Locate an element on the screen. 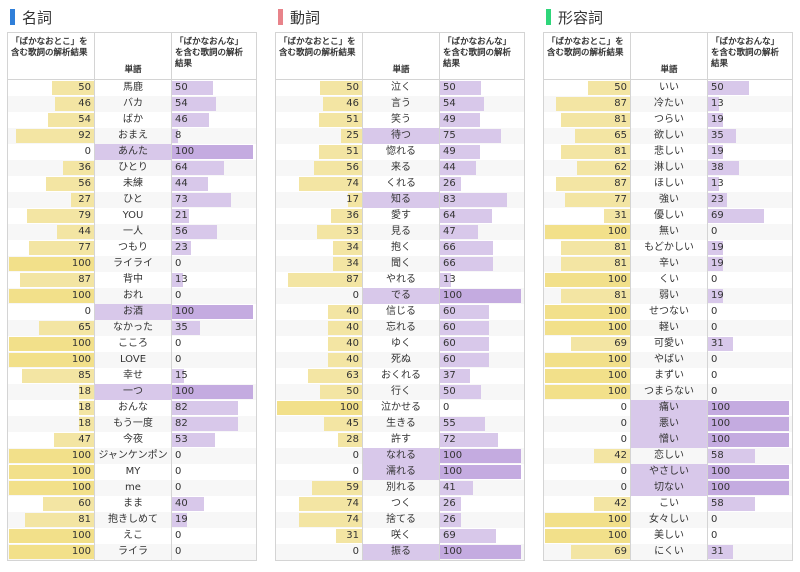 This screenshot has width=800, height=572. onna-value: 35 is located at coordinates (181, 327).